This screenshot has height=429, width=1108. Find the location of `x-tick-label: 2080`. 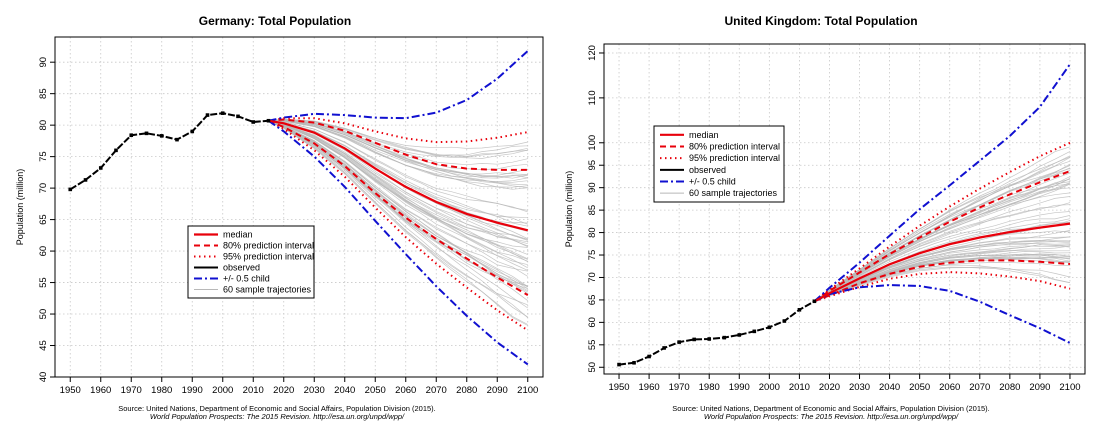

x-tick-label: 2080 is located at coordinates (466, 390).